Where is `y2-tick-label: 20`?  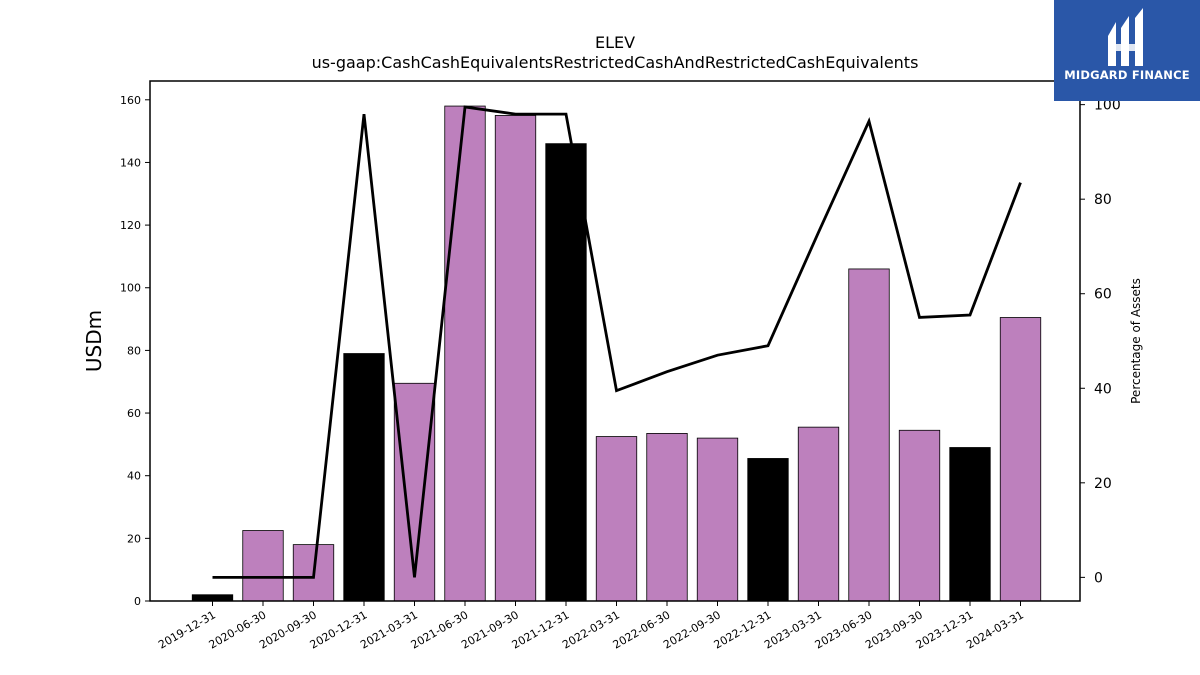 y2-tick-label: 20 is located at coordinates (1103, 484).